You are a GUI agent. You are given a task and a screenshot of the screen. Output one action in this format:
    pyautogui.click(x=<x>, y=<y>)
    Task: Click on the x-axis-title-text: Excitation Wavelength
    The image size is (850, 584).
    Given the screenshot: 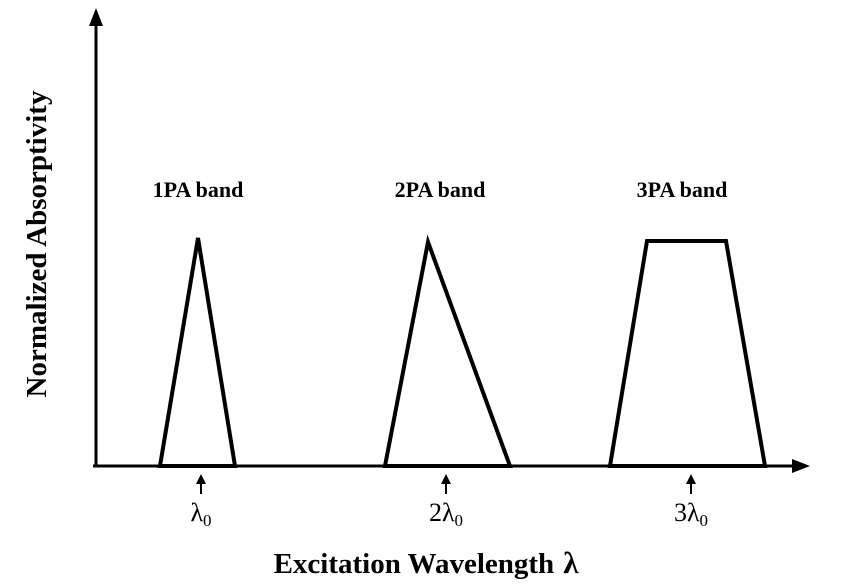 What is the action you would take?
    pyautogui.click(x=414, y=564)
    